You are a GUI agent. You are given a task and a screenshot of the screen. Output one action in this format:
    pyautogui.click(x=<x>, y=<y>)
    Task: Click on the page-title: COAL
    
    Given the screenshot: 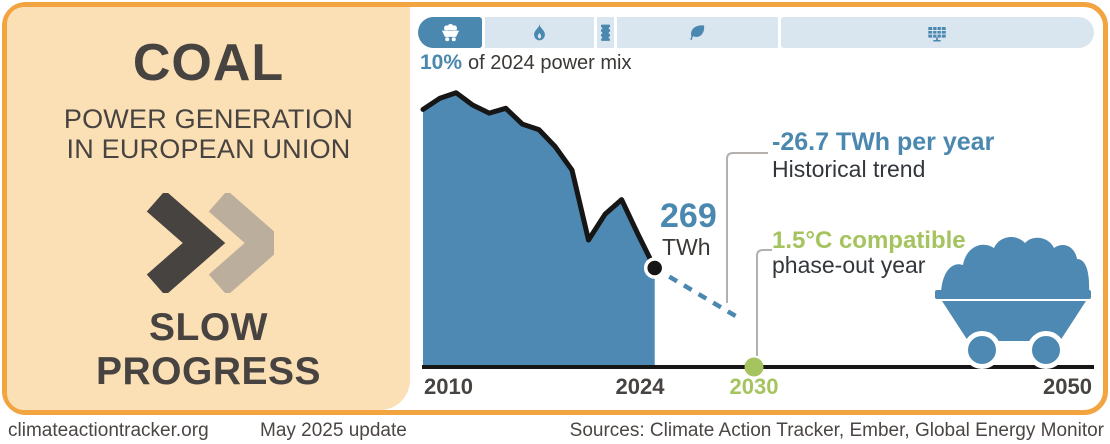 What is the action you would take?
    pyautogui.click(x=208, y=63)
    